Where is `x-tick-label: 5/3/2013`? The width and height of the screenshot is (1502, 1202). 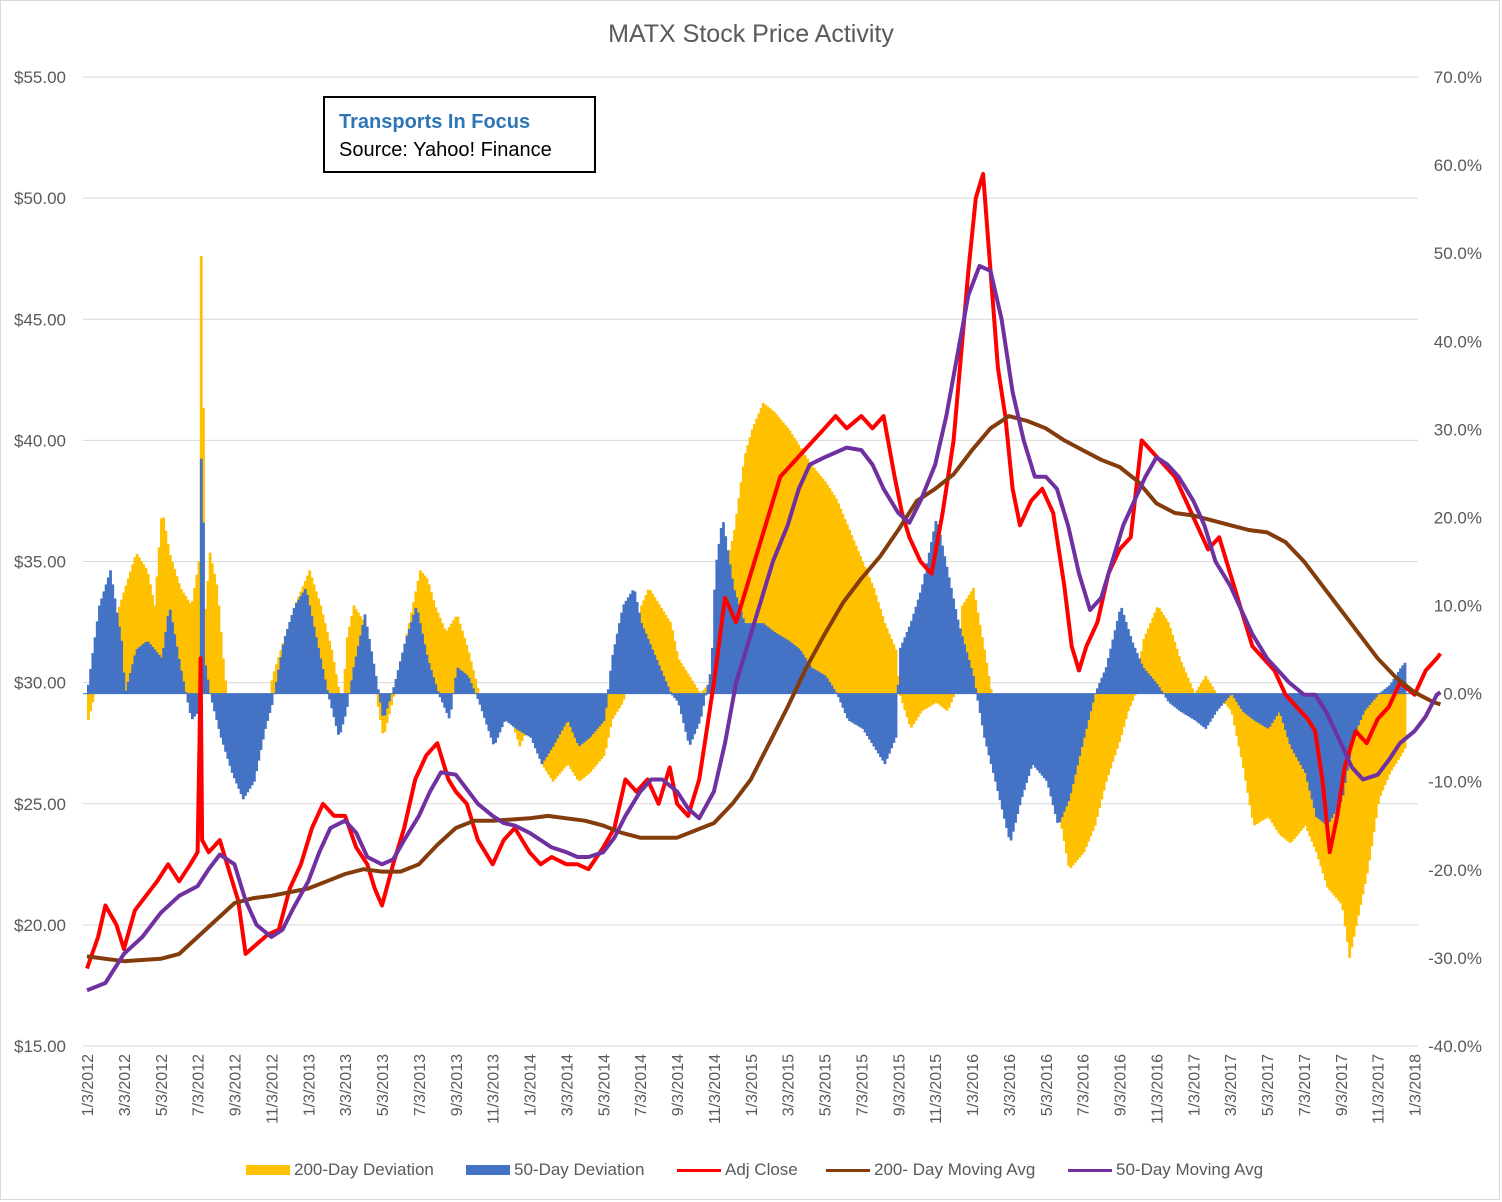 x-tick-label: 5/3/2013 is located at coordinates (383, 1085).